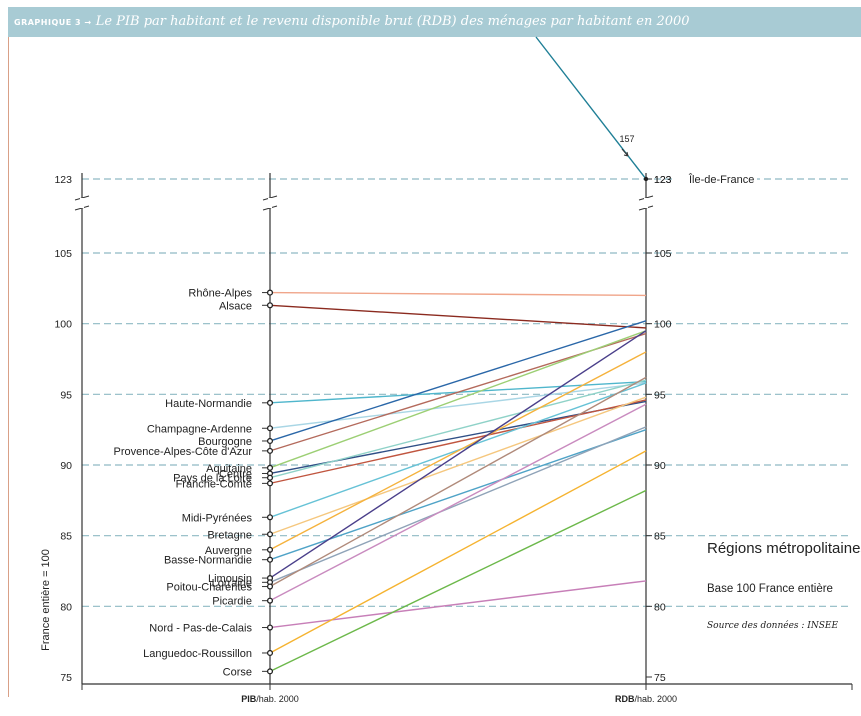 This screenshot has width=861, height=716. Describe the element at coordinates (270, 627) in the screenshot. I see `series-point-nord-pas-de-calais` at that location.